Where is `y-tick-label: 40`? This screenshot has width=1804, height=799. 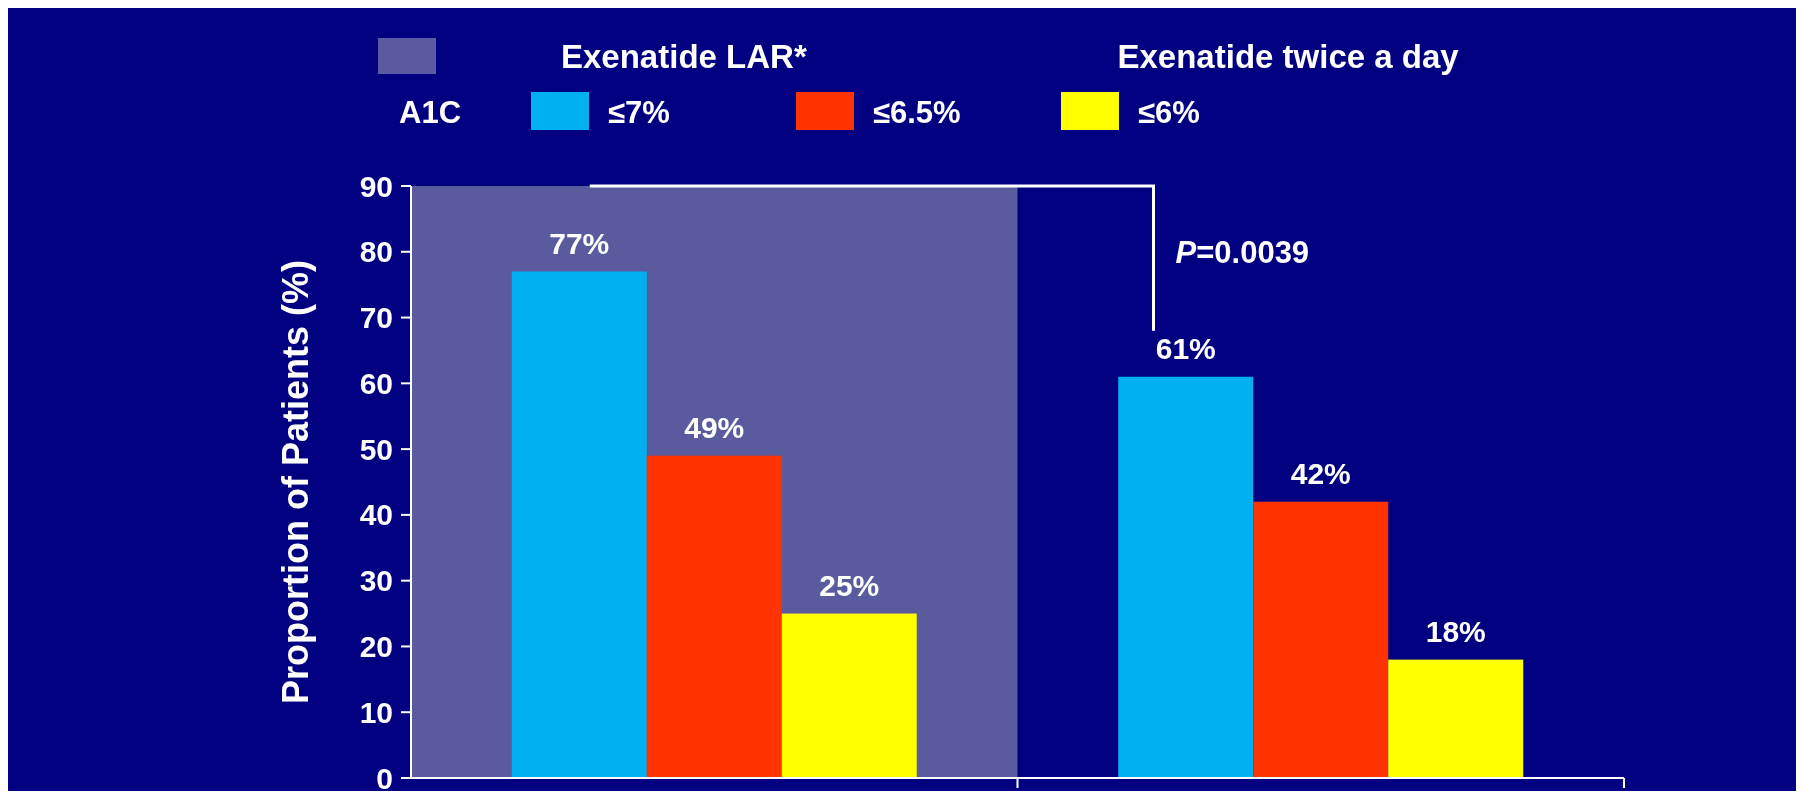
y-tick-label: 40 is located at coordinates (376, 515).